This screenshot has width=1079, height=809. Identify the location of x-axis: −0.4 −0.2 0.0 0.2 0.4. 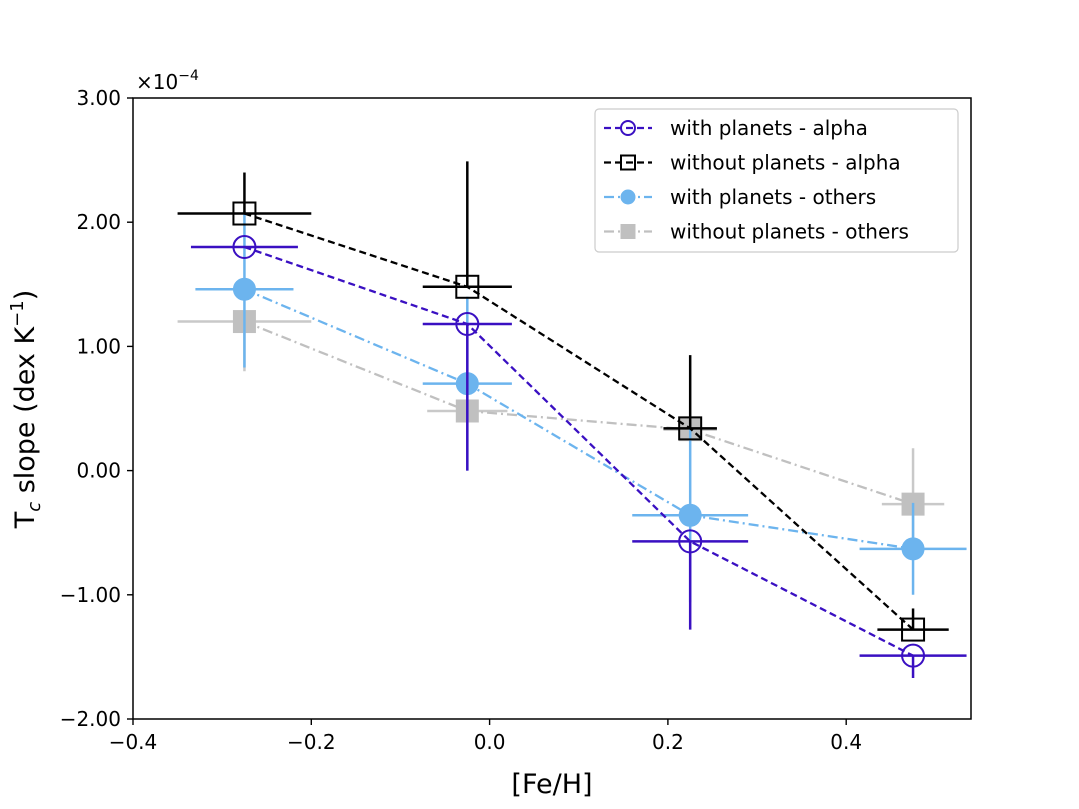
(485, 736).